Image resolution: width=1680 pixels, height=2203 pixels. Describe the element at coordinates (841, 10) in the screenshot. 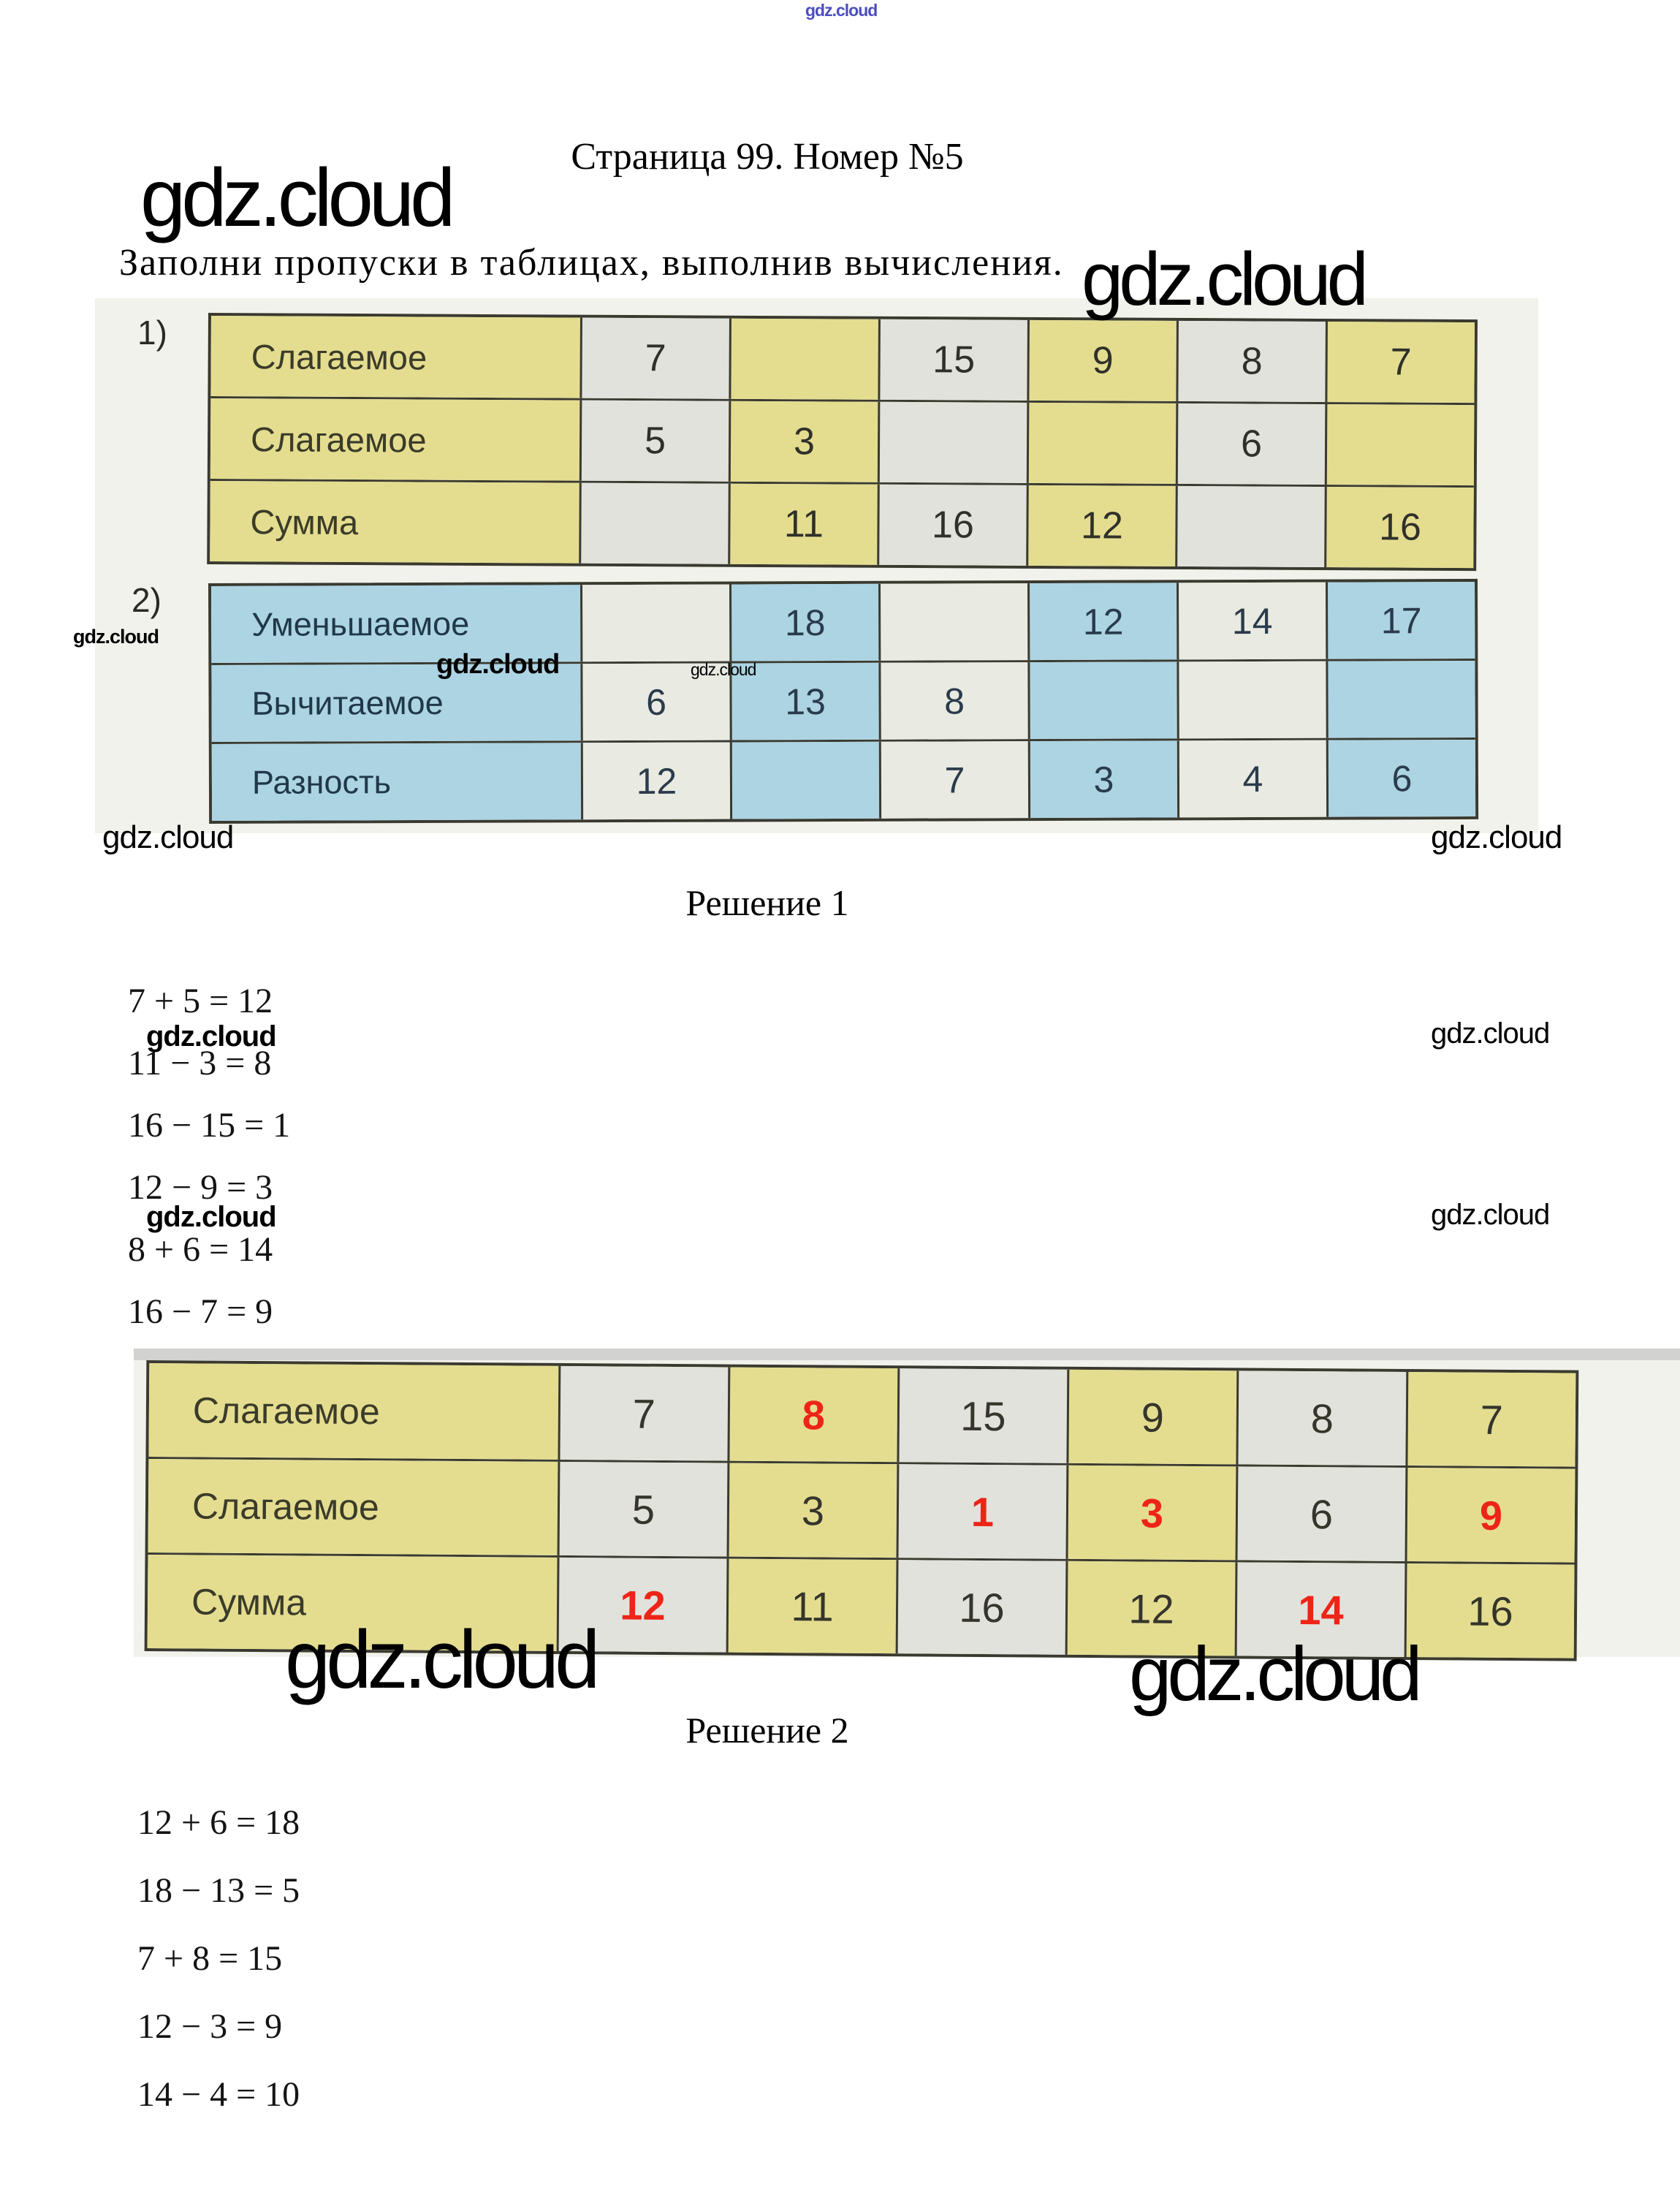

I see `watermark-top-tiny: gdz.cloud` at that location.